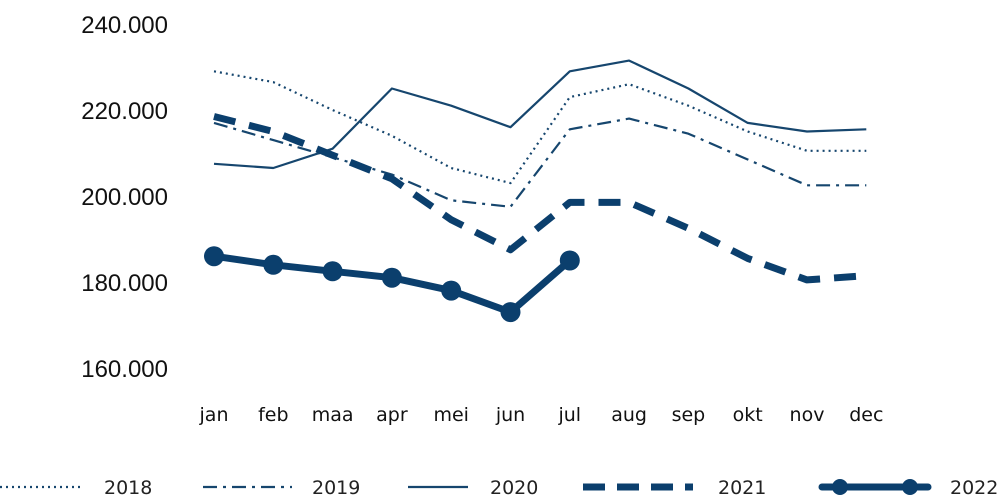 The width and height of the screenshot is (999, 499). I want to click on x-axis-ticks: jan feb maa apr mei jun jul aug sep okt nov dec, so click(541, 415).